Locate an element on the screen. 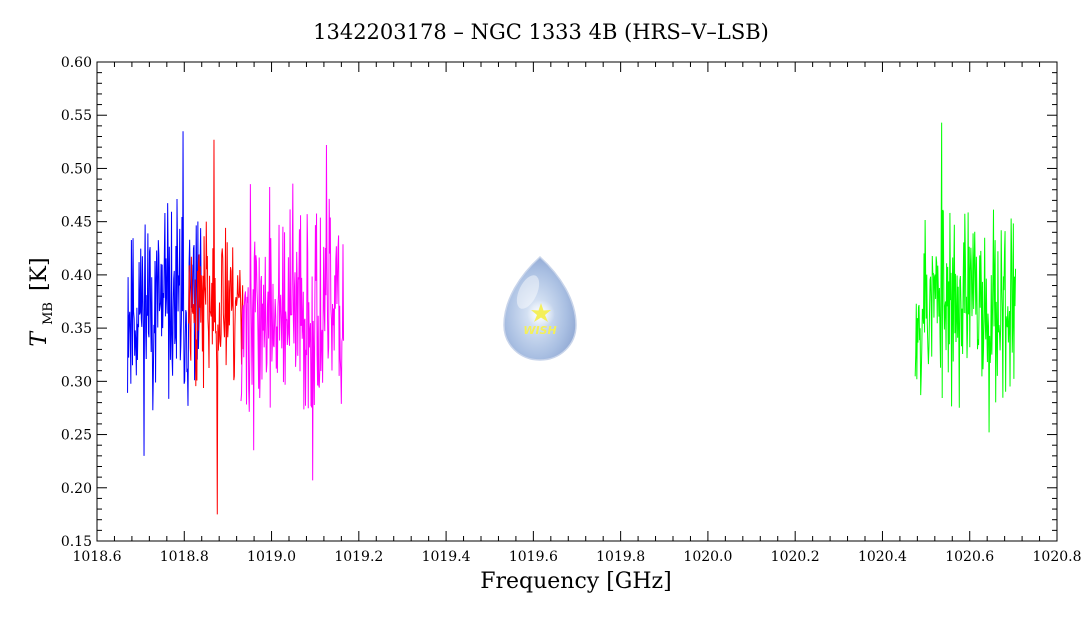  y-tick-label: 0.40 is located at coordinates (76, 276).